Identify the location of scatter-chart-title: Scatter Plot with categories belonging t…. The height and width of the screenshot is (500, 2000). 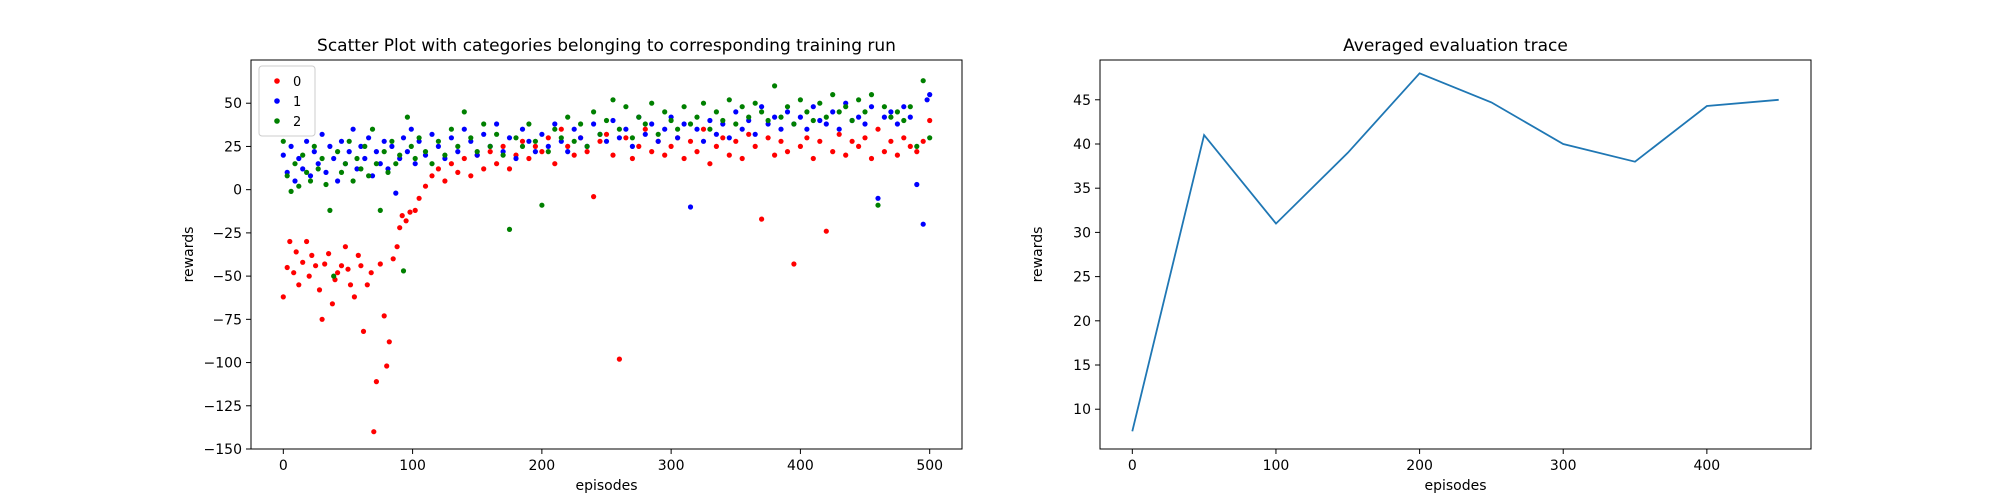
(606, 46).